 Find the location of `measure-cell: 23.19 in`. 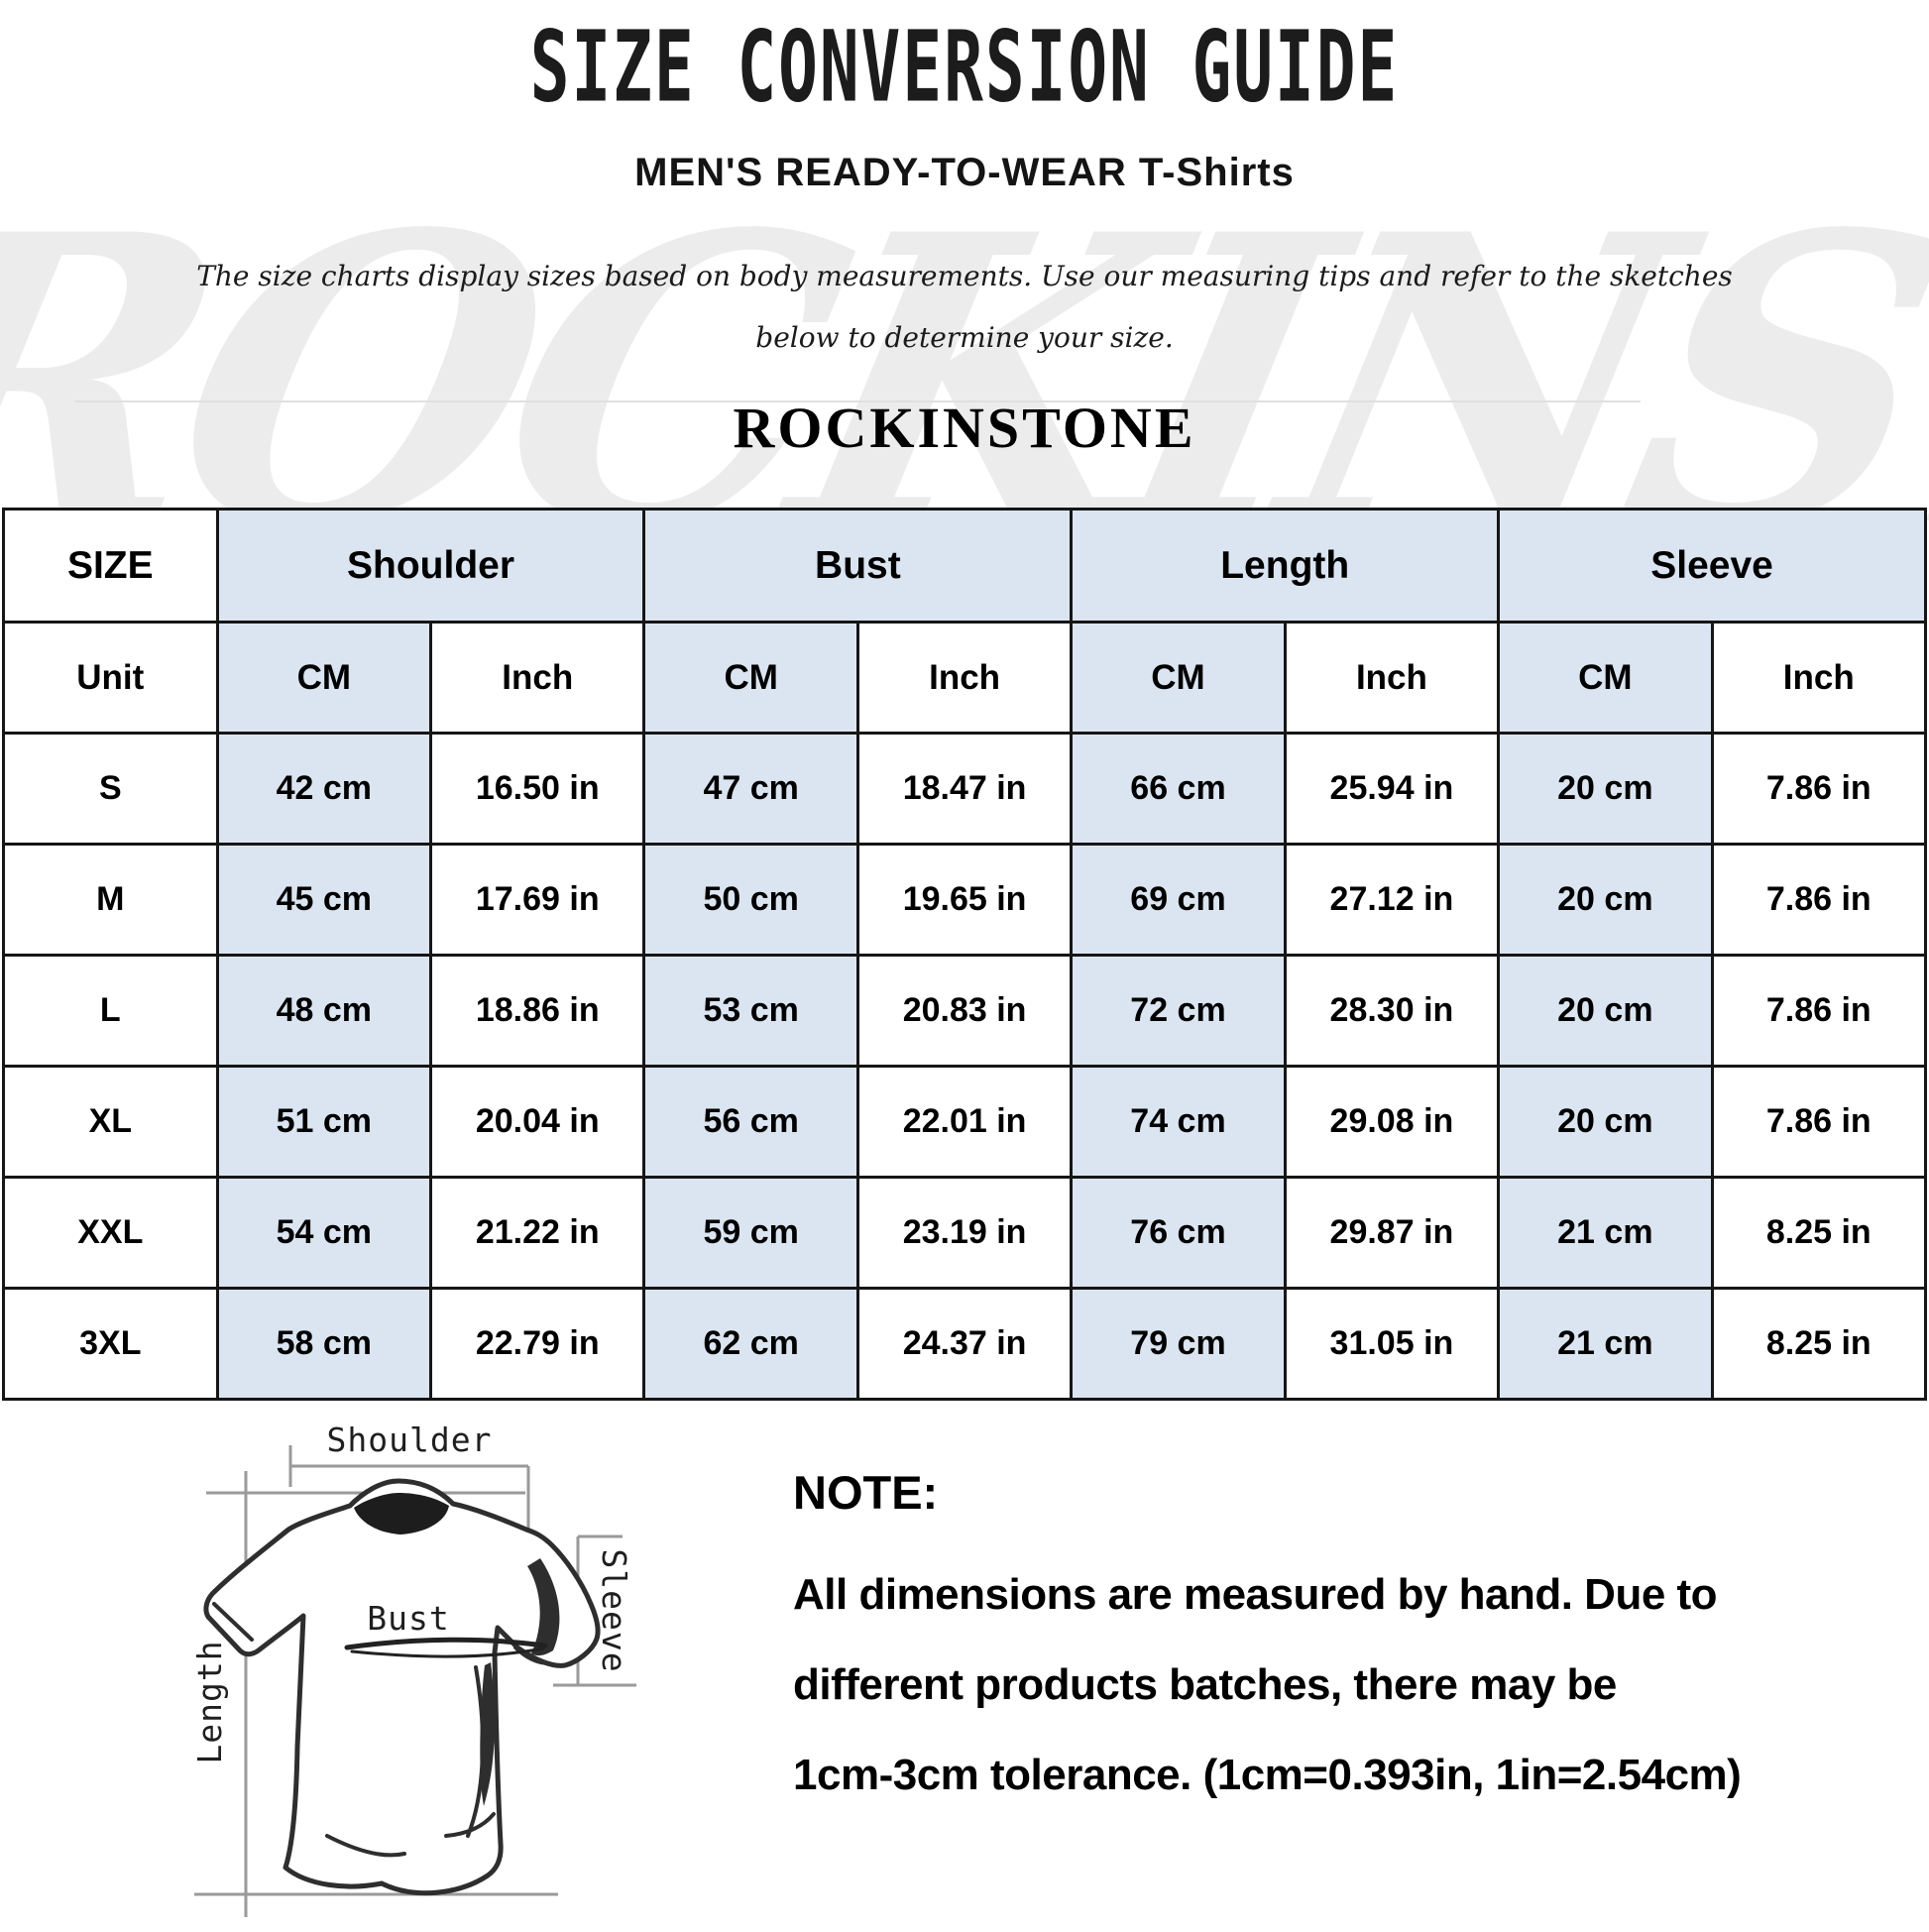

measure-cell: 23.19 in is located at coordinates (964, 1233).